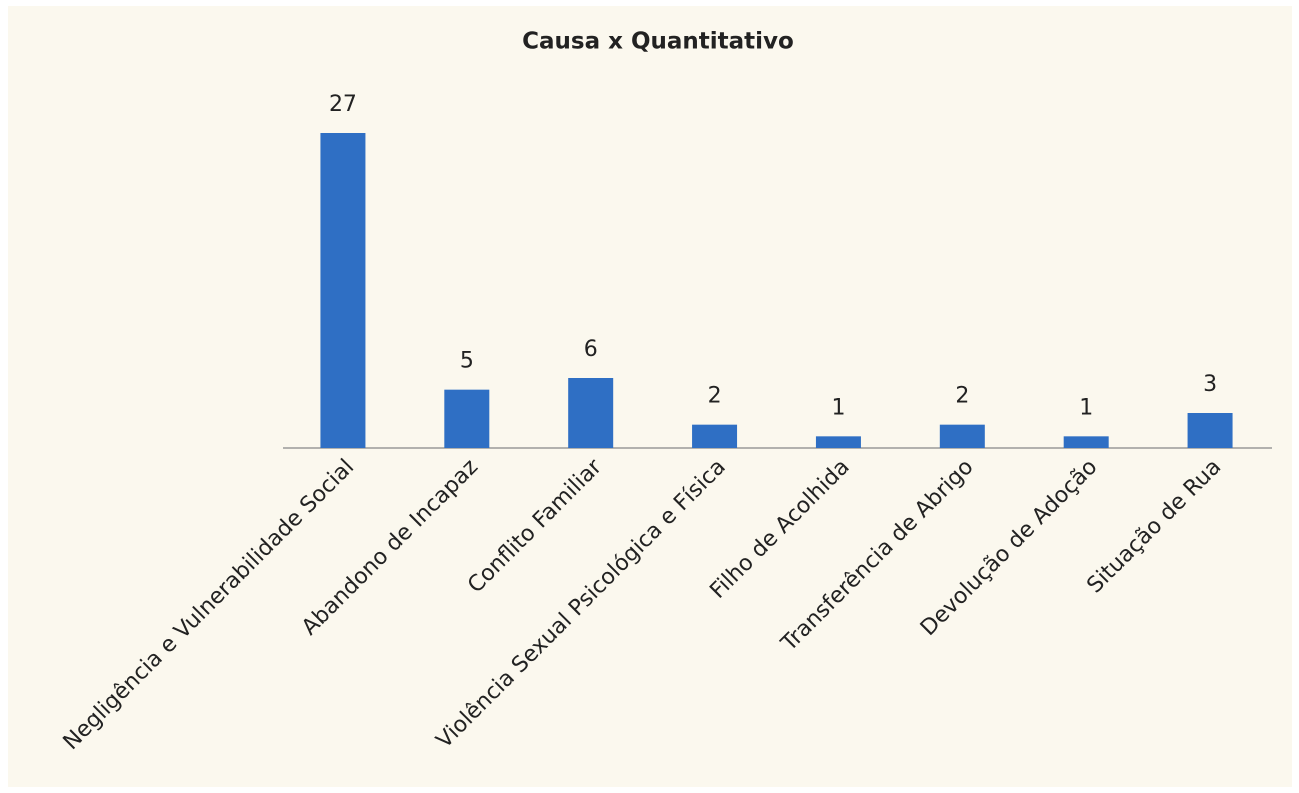 The image size is (1299, 793). I want to click on data-label: 3, so click(1210, 384).